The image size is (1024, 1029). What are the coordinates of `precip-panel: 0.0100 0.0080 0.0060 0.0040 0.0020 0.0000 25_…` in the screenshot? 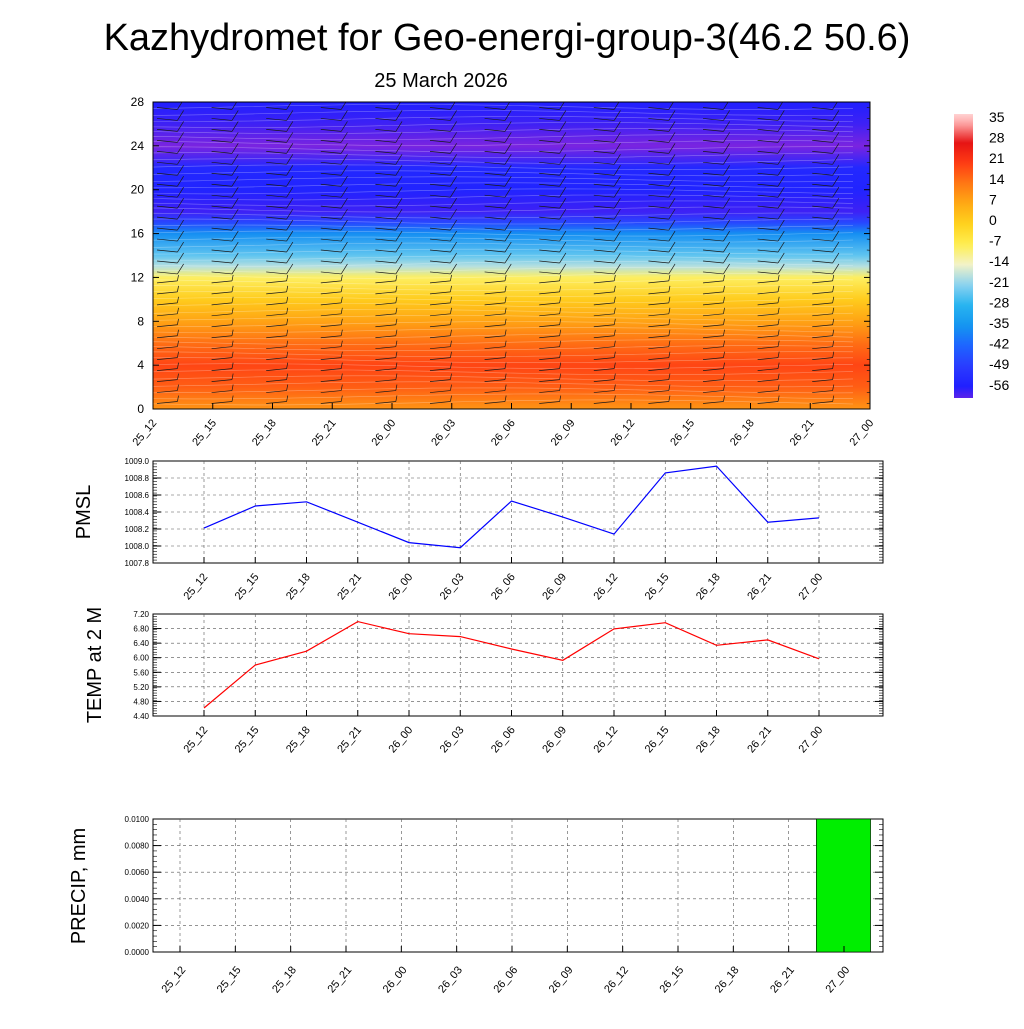 It's located at (476, 905).